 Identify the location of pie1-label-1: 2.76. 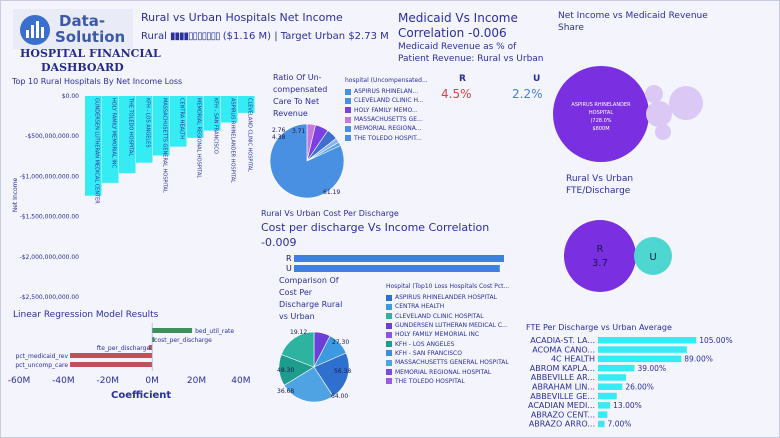
(279, 130).